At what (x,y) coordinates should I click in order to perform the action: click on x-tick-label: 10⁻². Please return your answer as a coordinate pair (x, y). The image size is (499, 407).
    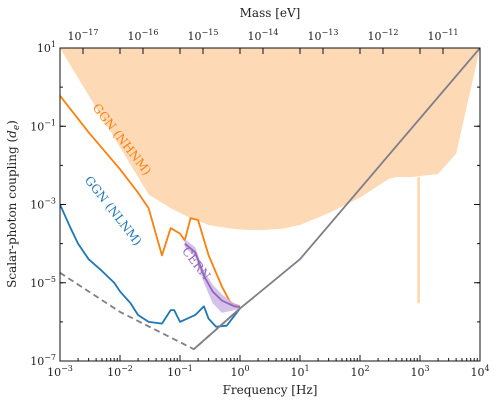
    Looking at the image, I should click on (120, 371).